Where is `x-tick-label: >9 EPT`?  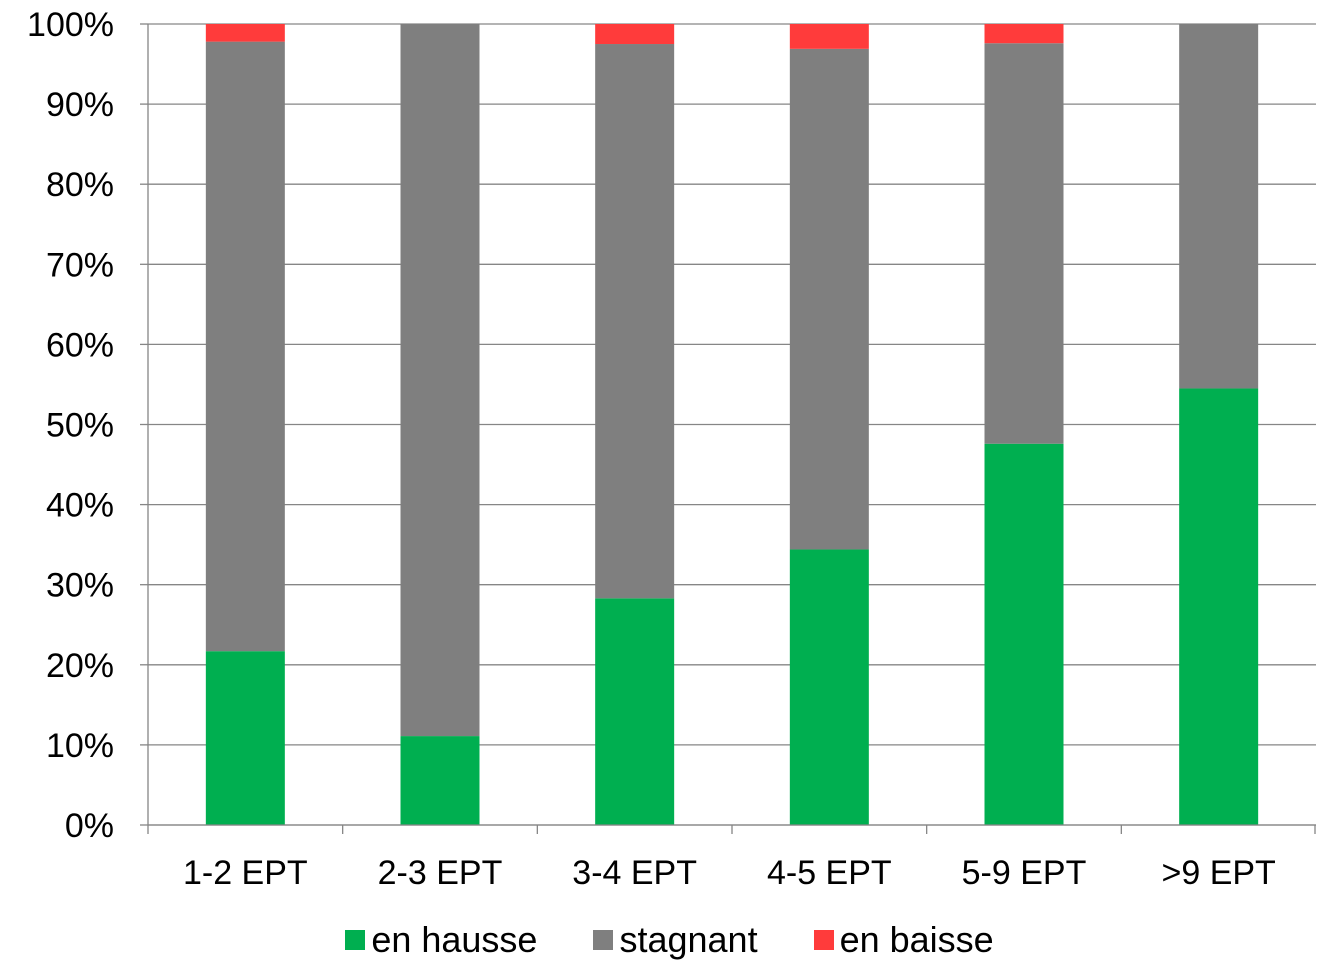
x-tick-label: >9 EPT is located at coordinates (1218, 873).